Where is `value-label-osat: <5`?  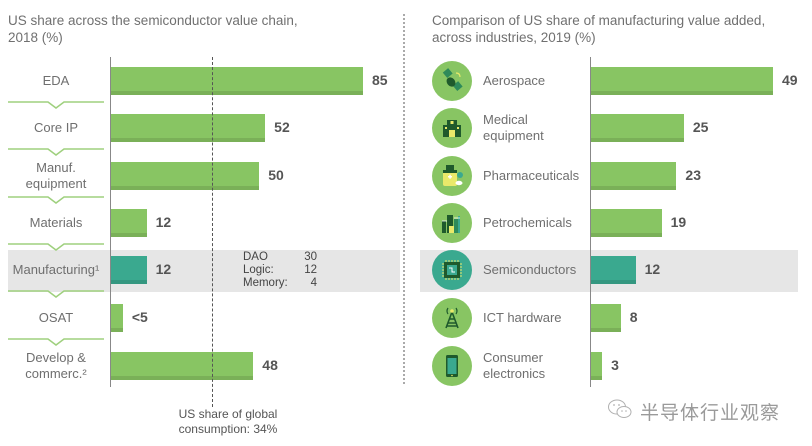
value-label-osat: <5 is located at coordinates (139, 317).